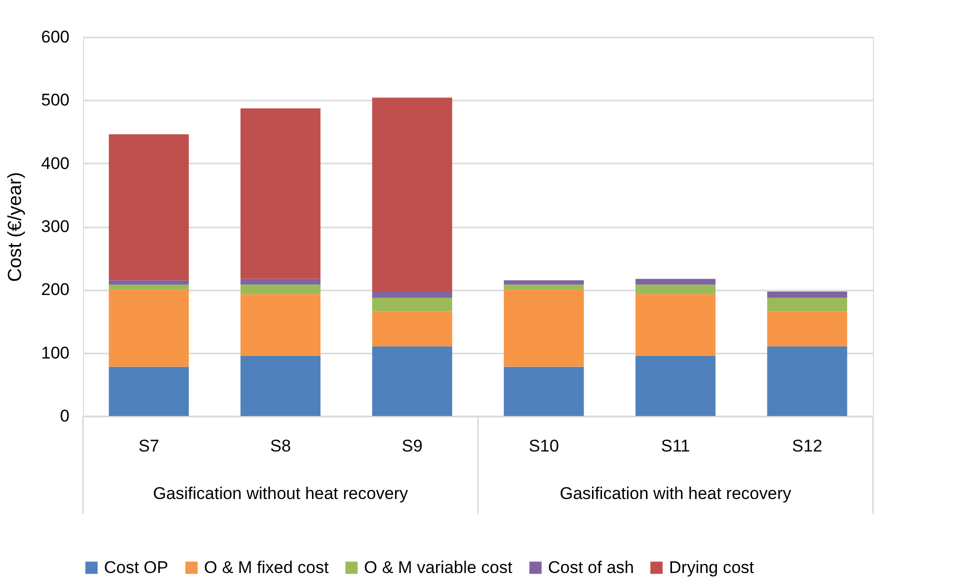 Image resolution: width=956 pixels, height=578 pixels. Describe the element at coordinates (55, 100) in the screenshot. I see `y-tick-label: 500` at that location.